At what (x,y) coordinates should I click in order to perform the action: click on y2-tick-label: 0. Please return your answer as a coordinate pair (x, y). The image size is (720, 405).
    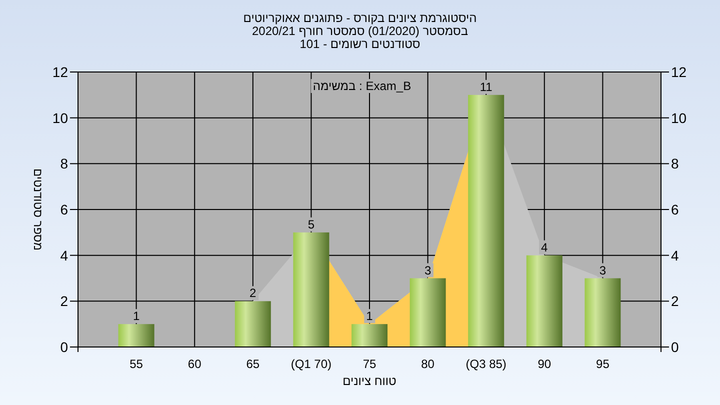
    Looking at the image, I should click on (675, 347).